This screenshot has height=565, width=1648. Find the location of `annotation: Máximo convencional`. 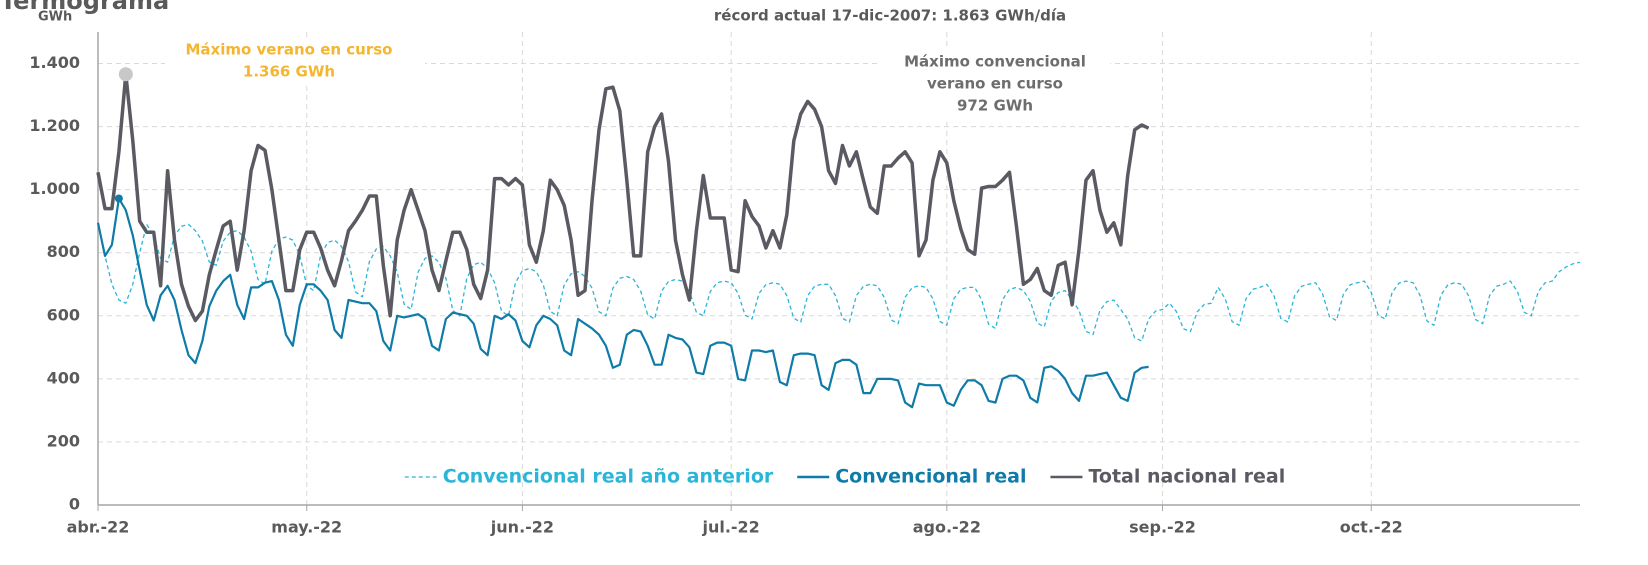

annotation: Máximo convencional is located at coordinates (995, 62).